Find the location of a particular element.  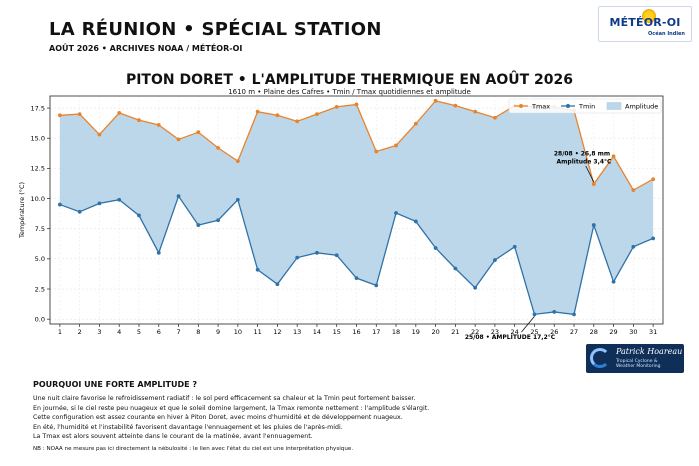

x-tick-label: 29 is located at coordinates (613, 332).